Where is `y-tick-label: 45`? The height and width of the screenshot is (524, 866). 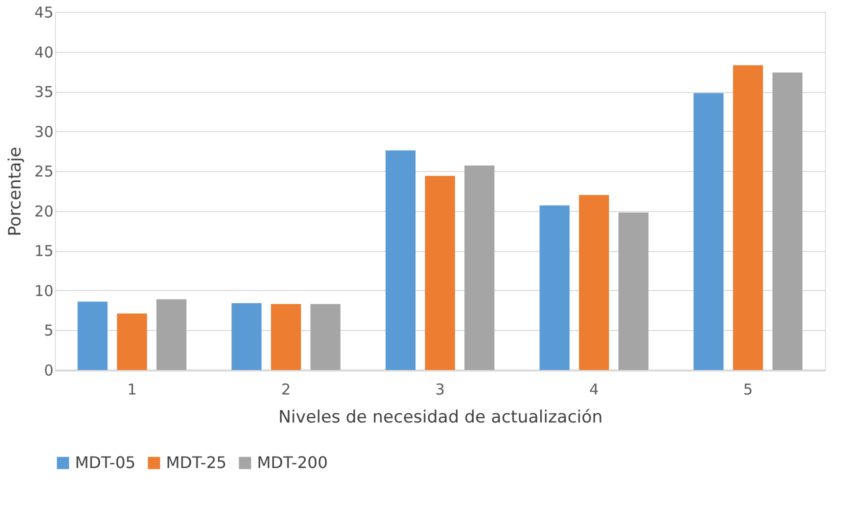 y-tick-label: 45 is located at coordinates (44, 13).